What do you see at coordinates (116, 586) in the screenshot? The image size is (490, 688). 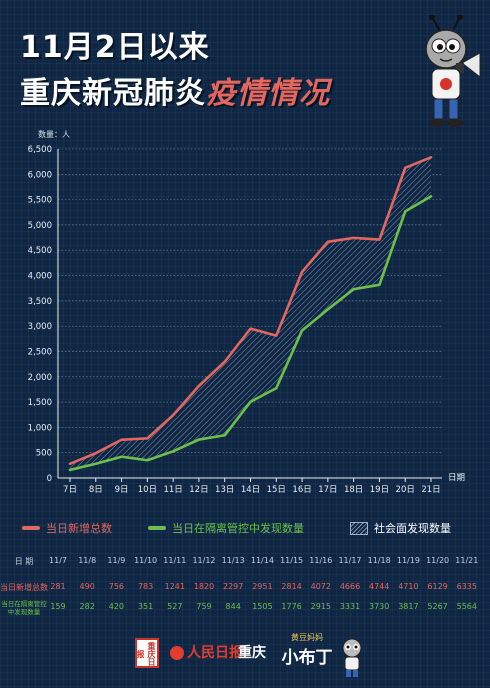 I see `table-cell-total: 756` at bounding box center [116, 586].